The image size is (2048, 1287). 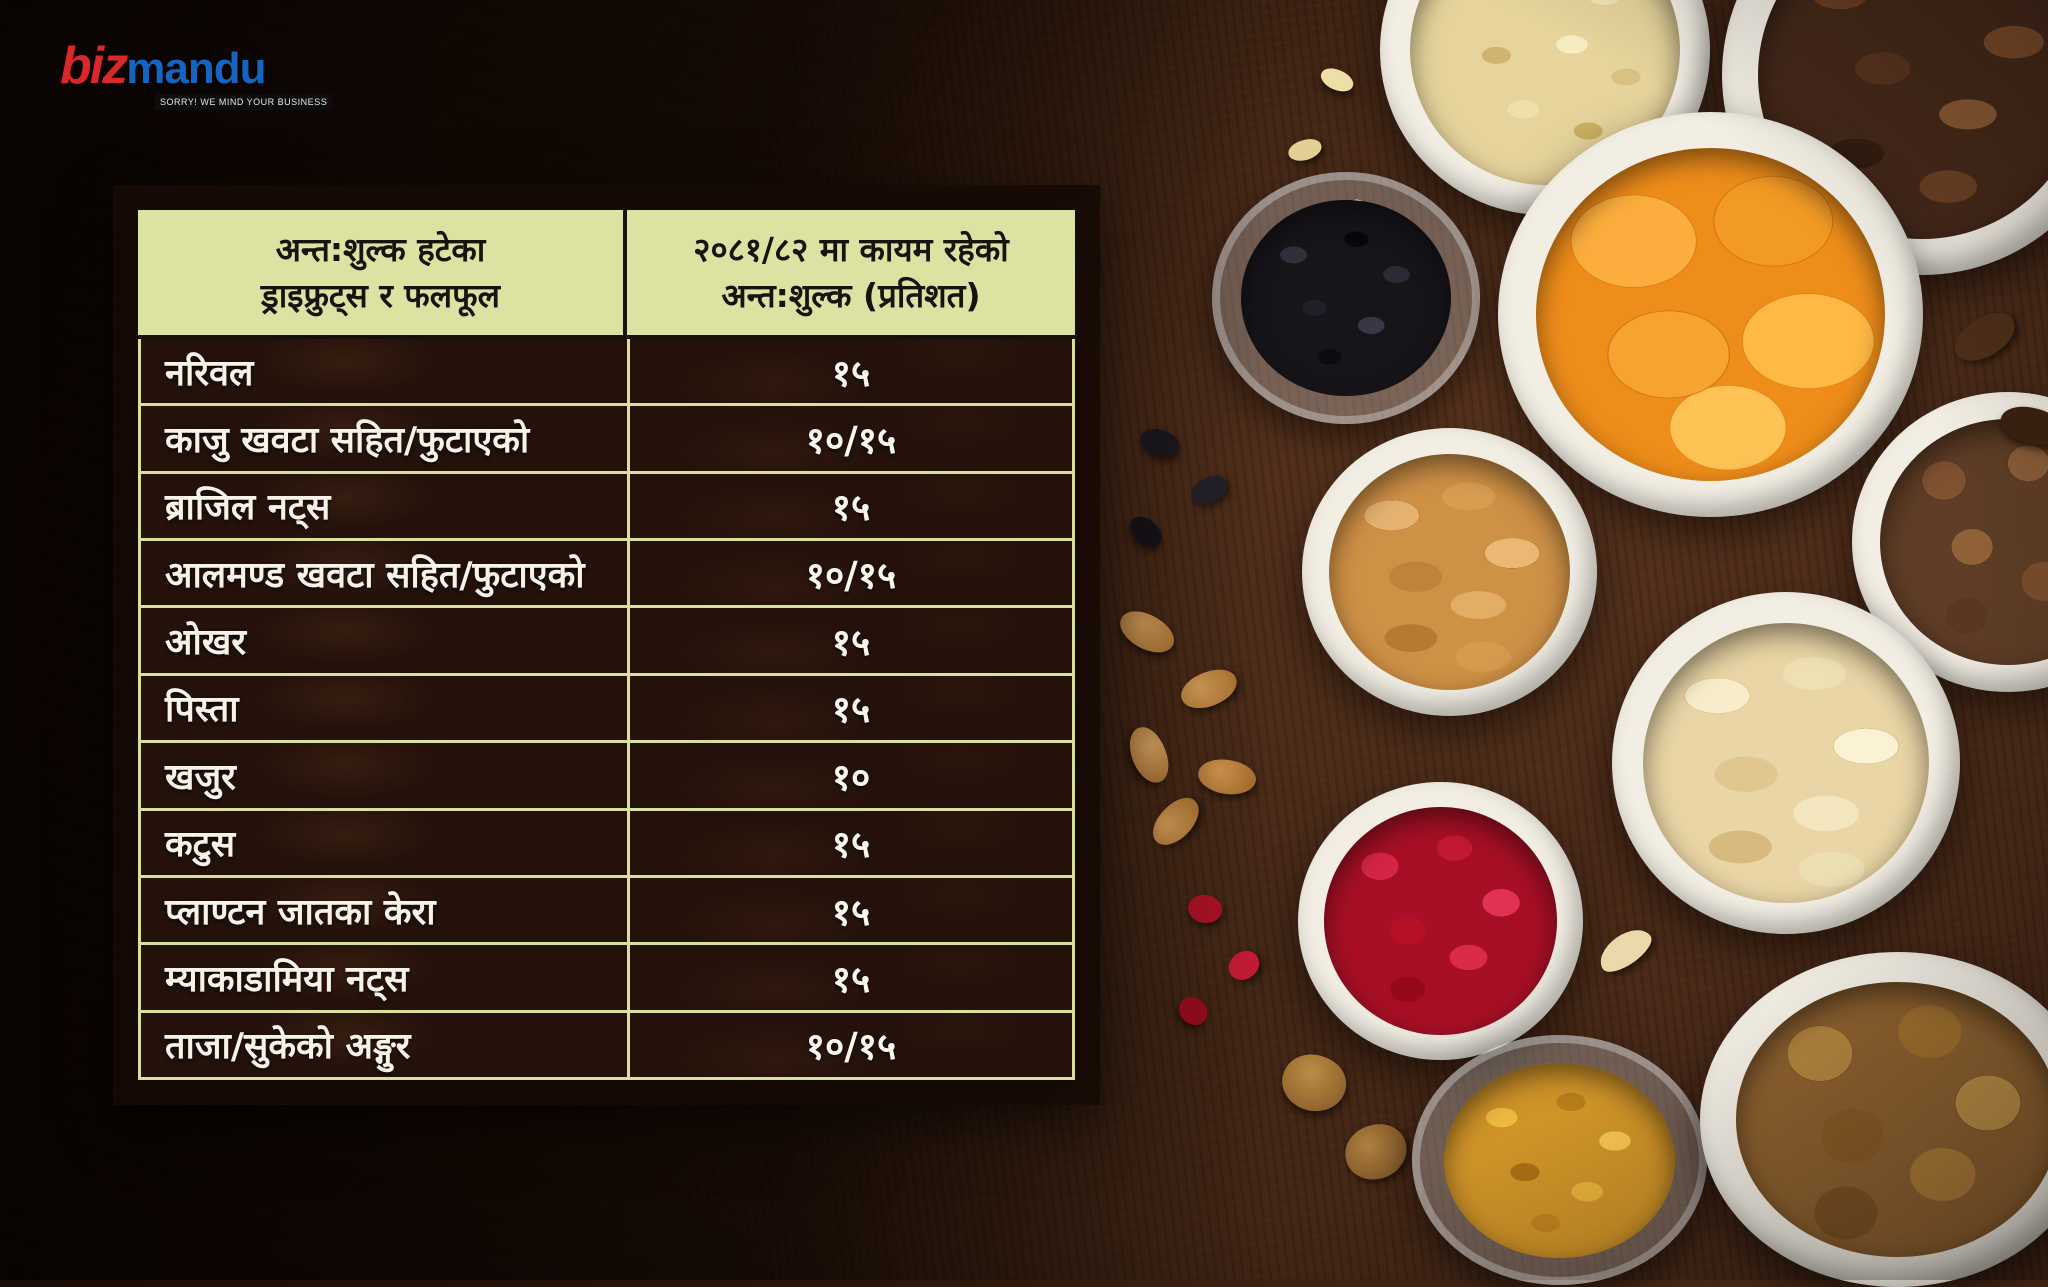 What do you see at coordinates (347, 441) in the screenshot?
I see `item-name: काजु खवटा सहित/फुटाएको` at bounding box center [347, 441].